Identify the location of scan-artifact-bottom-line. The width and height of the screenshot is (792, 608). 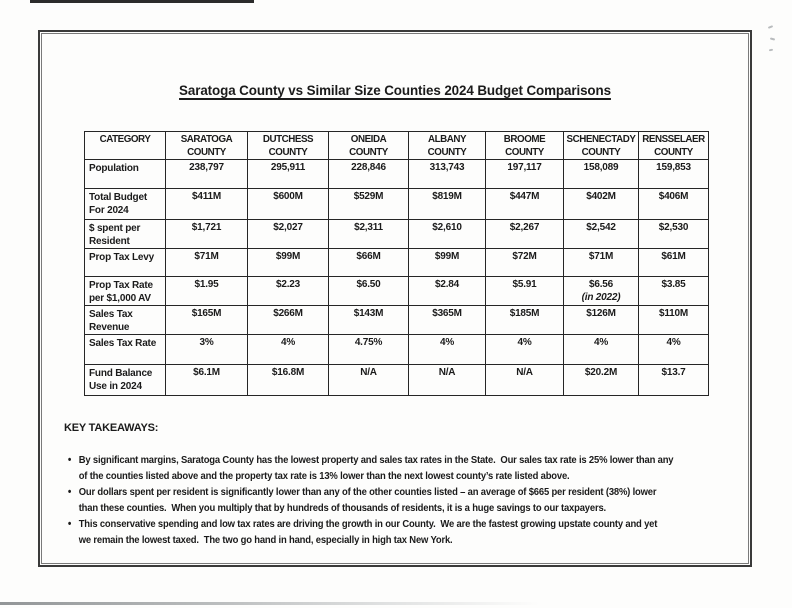
(270, 603).